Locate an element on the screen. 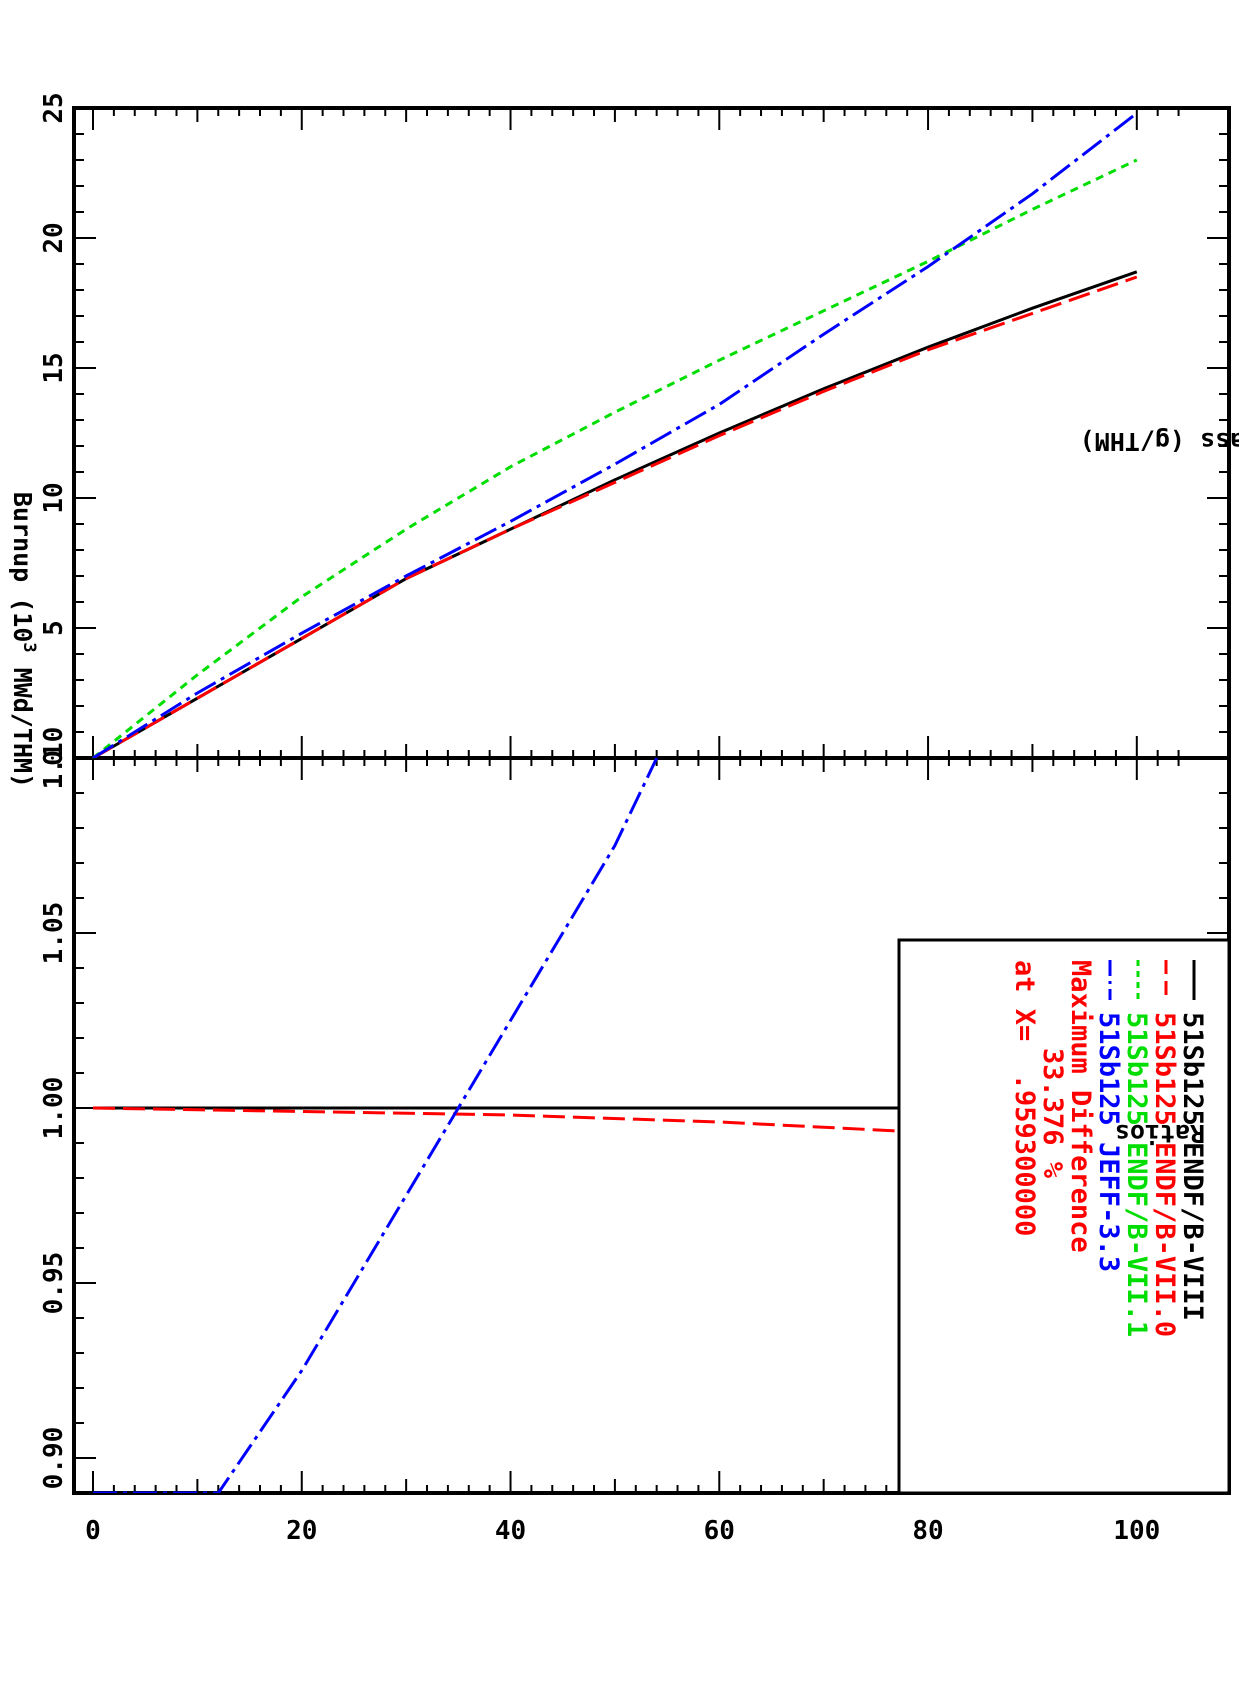 Image resolution: width=1239 pixels, height=1686 pixels. y-axis-title-mass: Mass (g/THM) is located at coordinates (1159, 441).